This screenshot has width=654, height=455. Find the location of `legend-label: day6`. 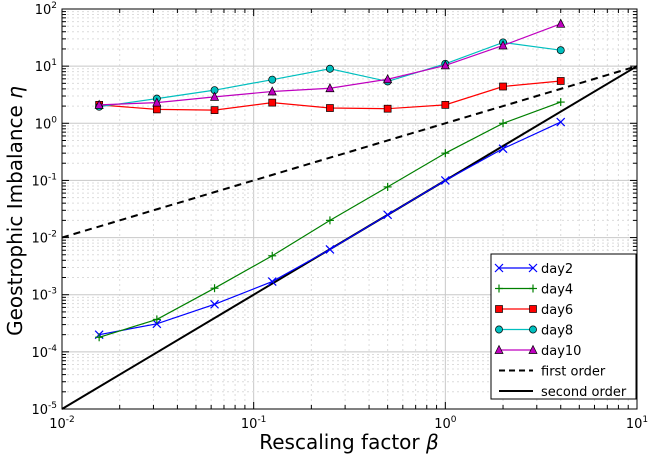

legend-label: day6 is located at coordinates (557, 310).